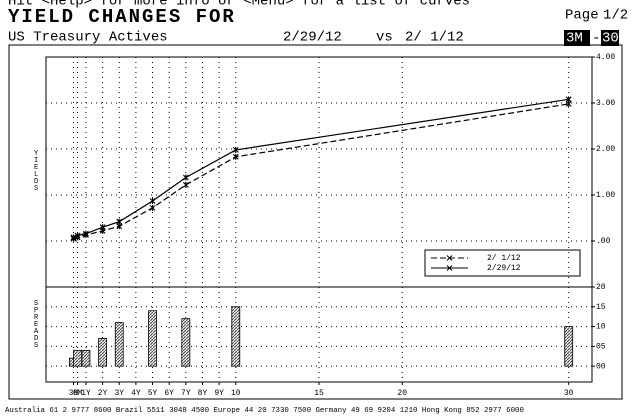 This screenshot has height=417, width=633. I want to click on x-tick-label: 6M, so click(78, 393).